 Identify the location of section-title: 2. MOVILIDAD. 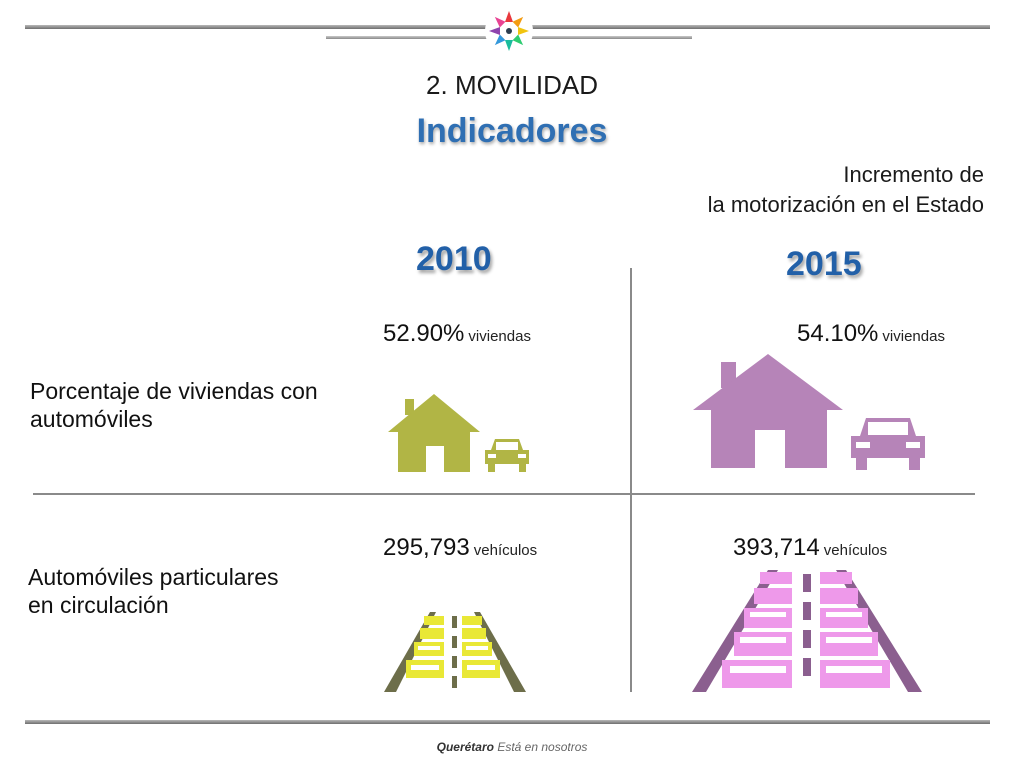
(512, 85).